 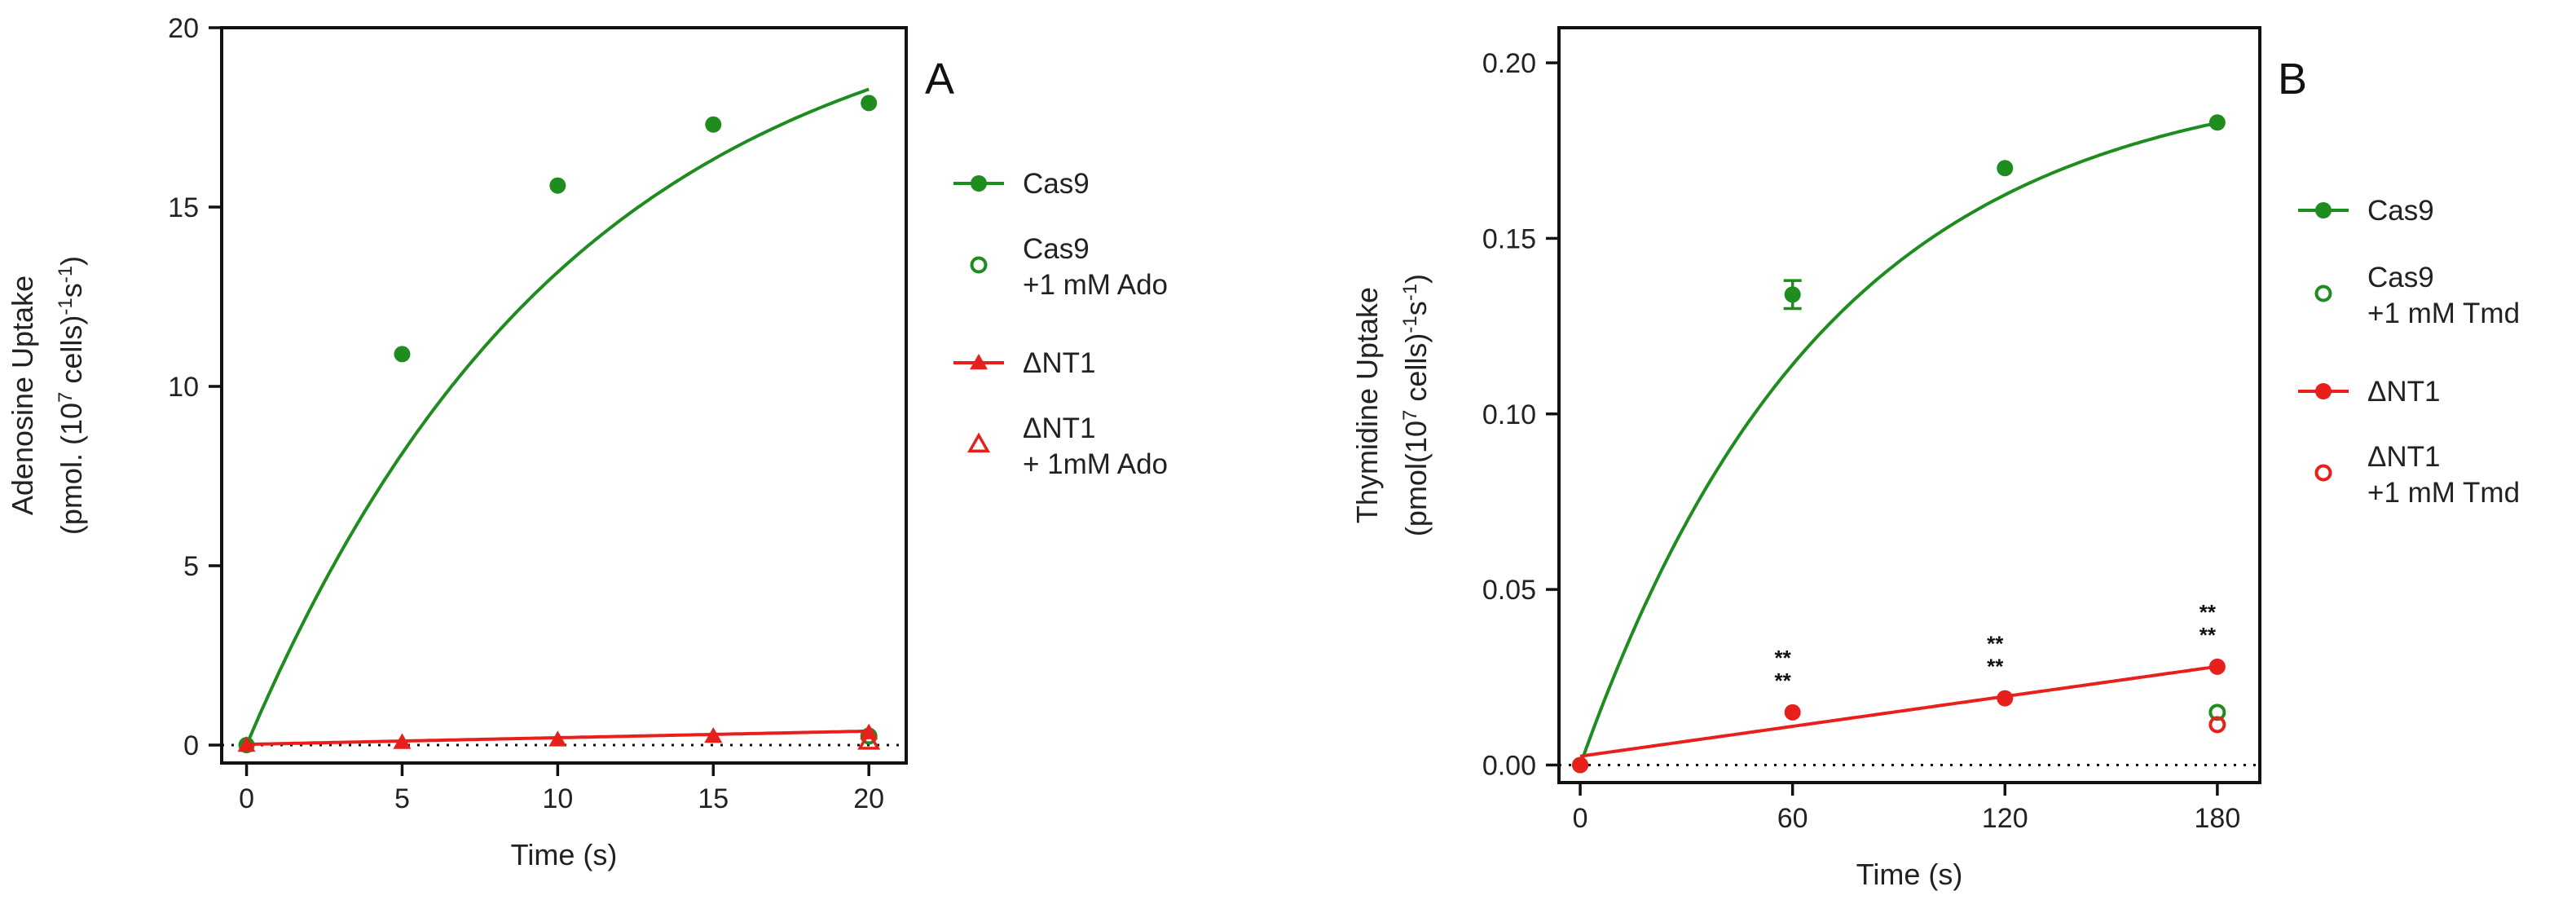 What do you see at coordinates (1509, 590) in the screenshot?
I see `y-tick-label: 0.05` at bounding box center [1509, 590].